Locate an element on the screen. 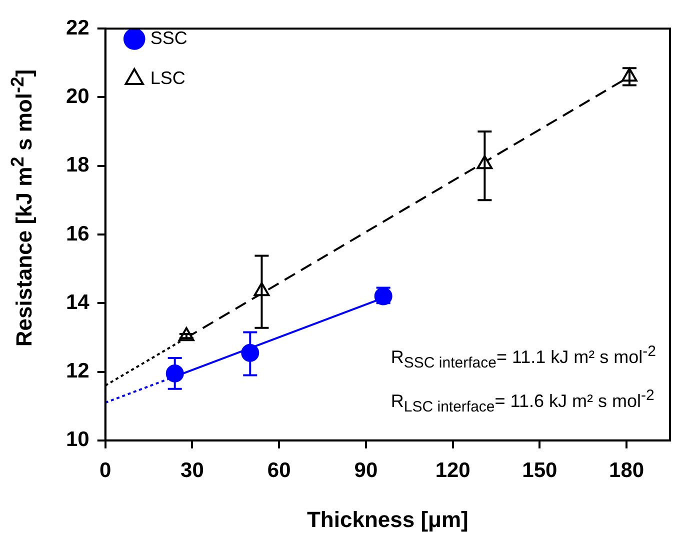 The image size is (688, 546). legend-label: SSC is located at coordinates (169, 38).